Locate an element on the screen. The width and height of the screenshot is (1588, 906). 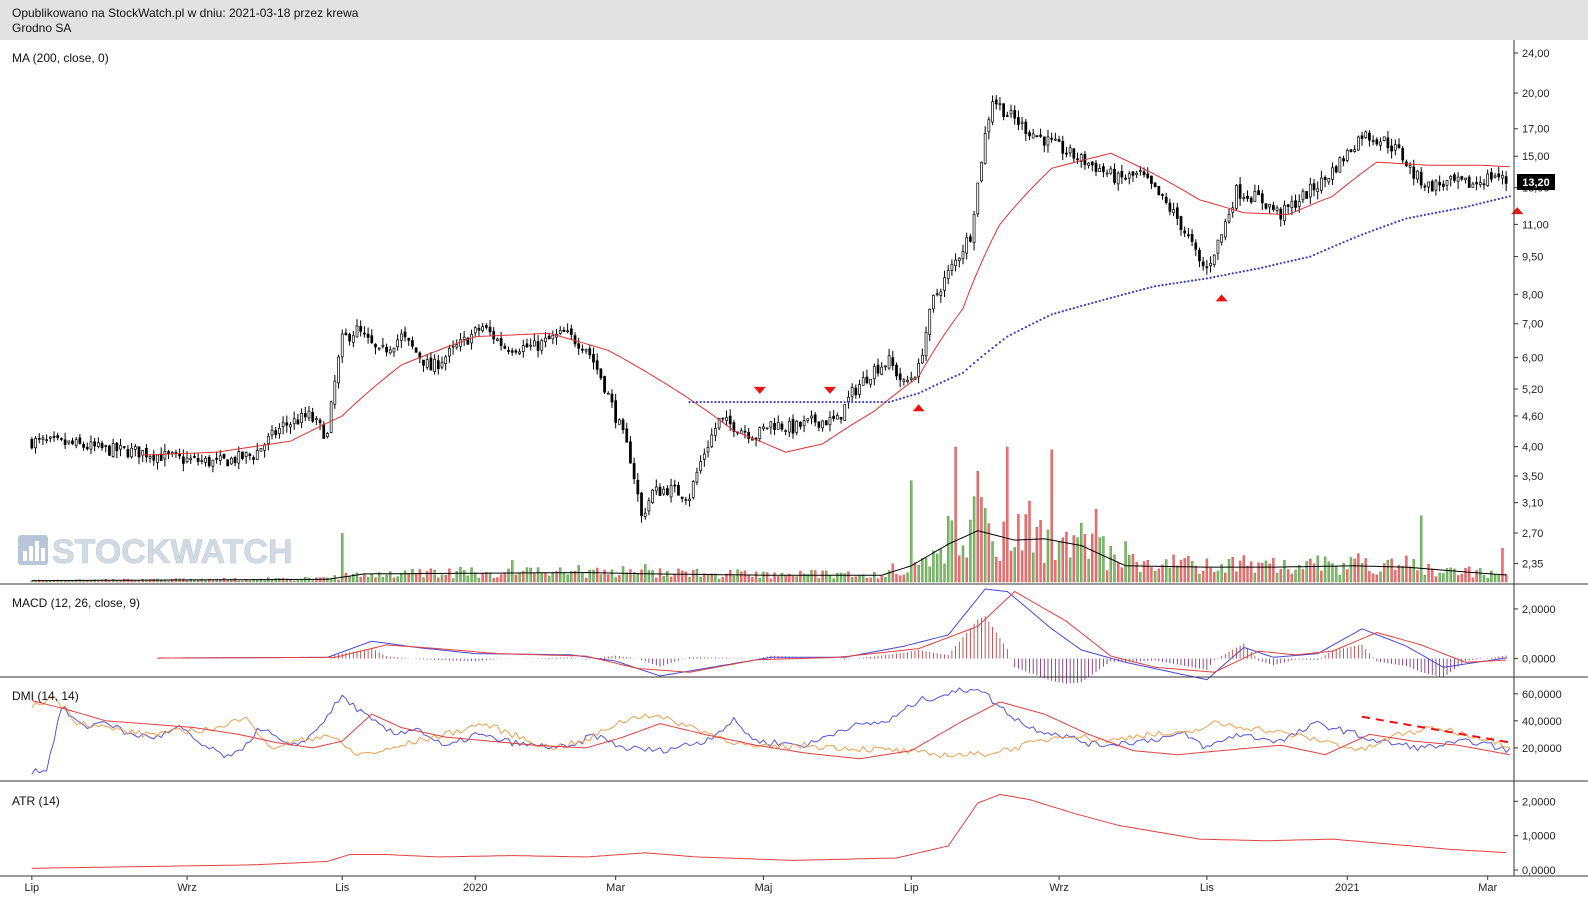
macd-line is located at coordinates (832, 634).